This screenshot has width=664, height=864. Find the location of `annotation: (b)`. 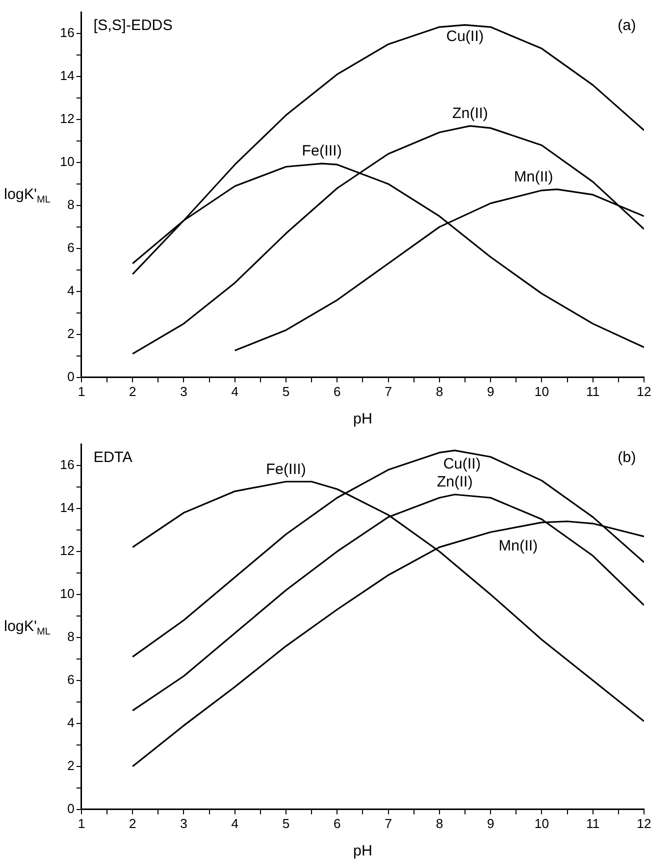

annotation: (b) is located at coordinates (627, 457).